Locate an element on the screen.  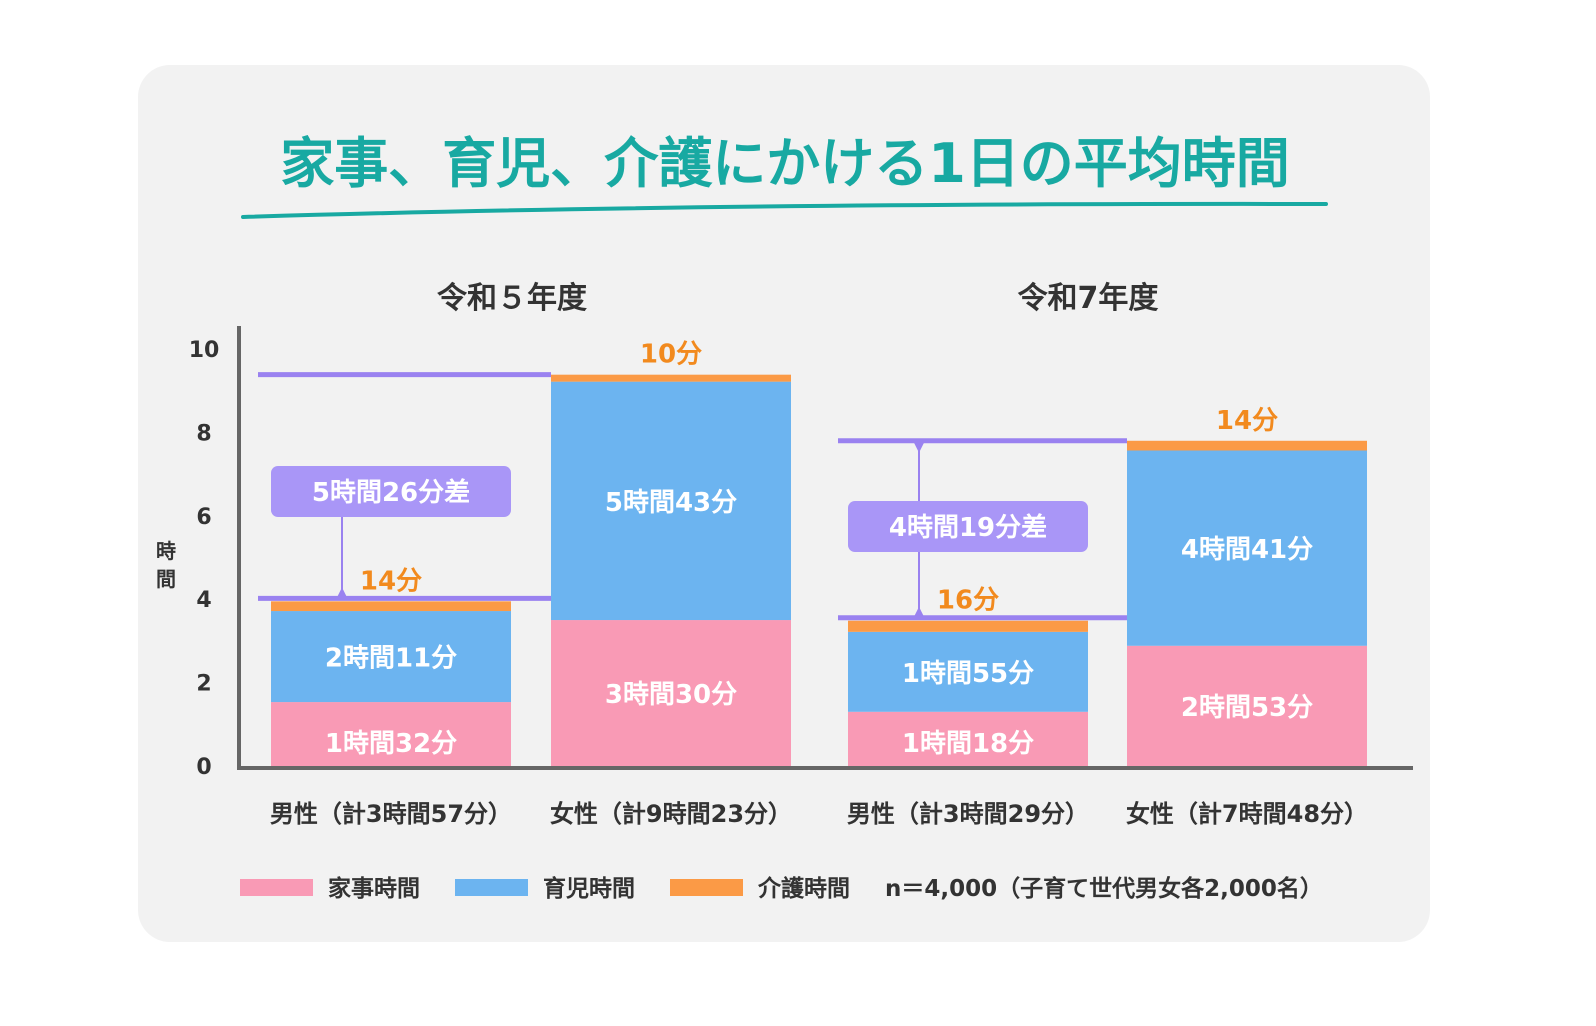
bar-value-label: 5時間43分 is located at coordinates (671, 503).